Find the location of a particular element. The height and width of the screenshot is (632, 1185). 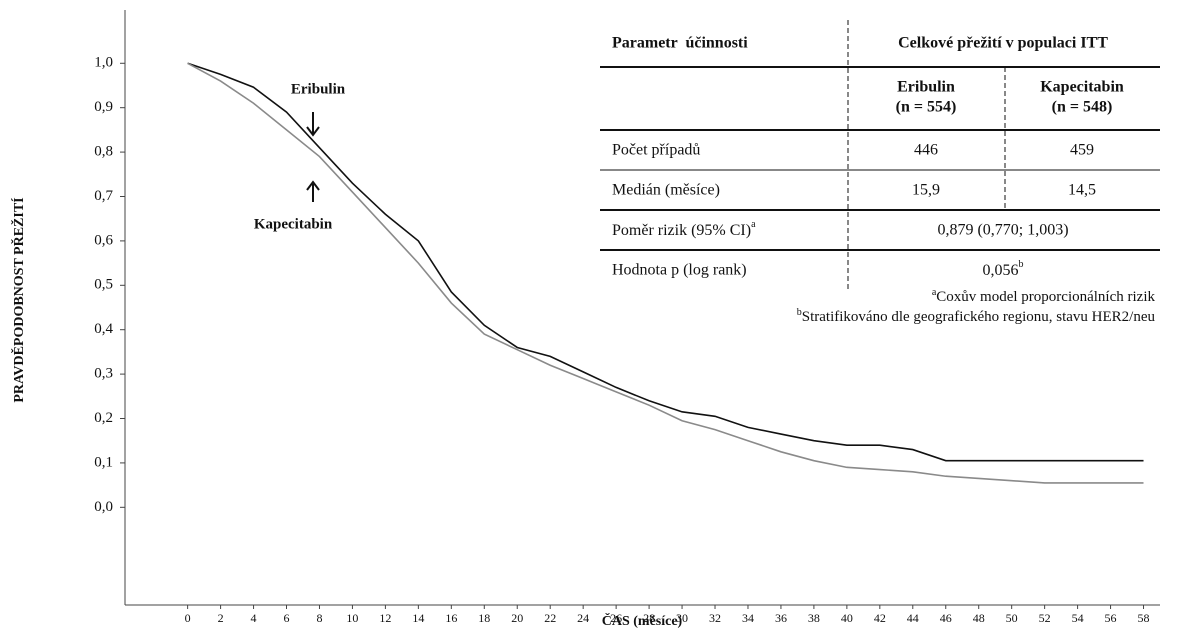

y-tick-label: 0,2 is located at coordinates (103, 418).